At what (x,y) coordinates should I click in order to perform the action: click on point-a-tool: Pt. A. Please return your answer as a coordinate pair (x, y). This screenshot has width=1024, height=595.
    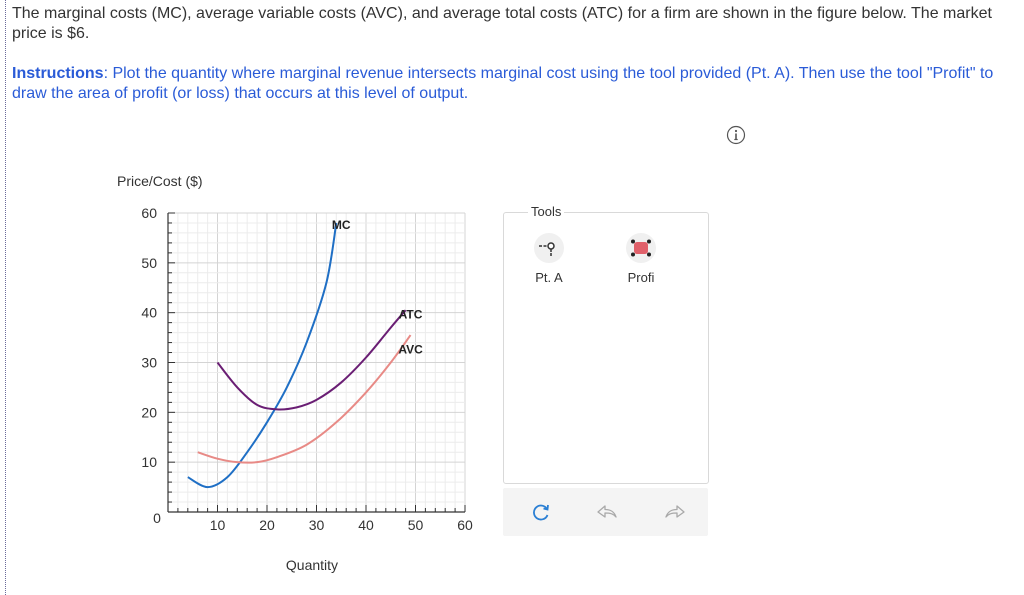
    Looking at the image, I should click on (549, 258).